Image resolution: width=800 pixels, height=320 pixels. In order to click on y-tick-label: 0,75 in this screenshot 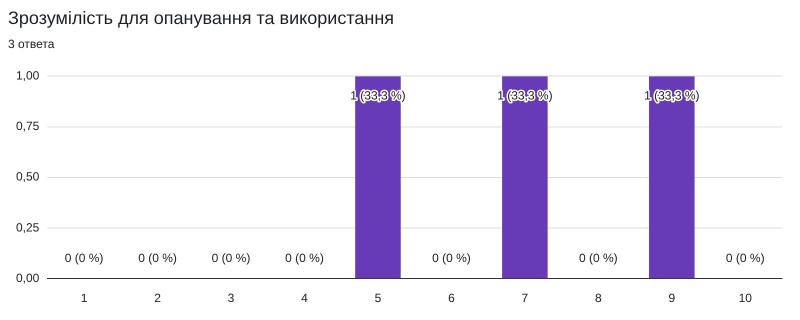, I will do `click(28, 126)`.